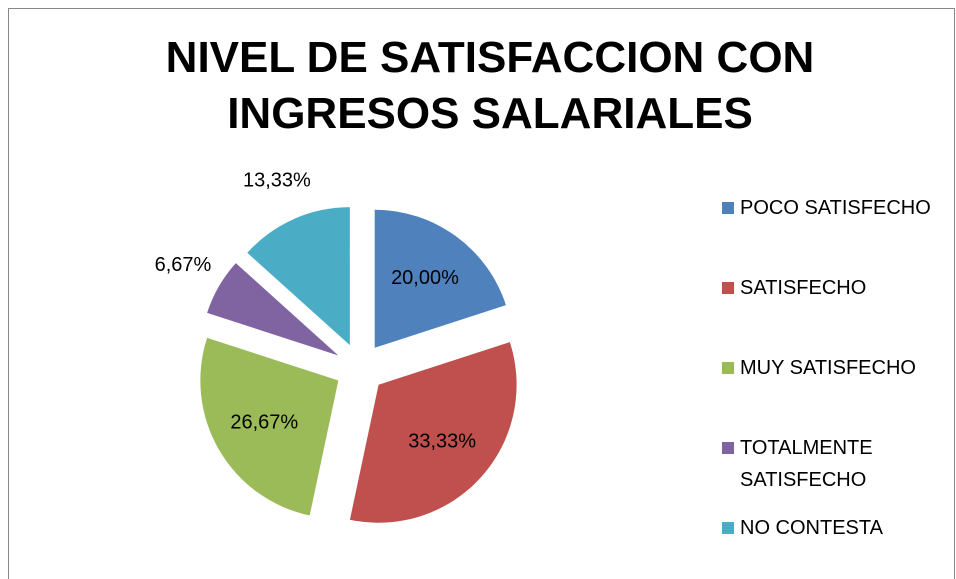  What do you see at coordinates (828, 368) in the screenshot?
I see `legend-label: MUY SATISFECHO` at bounding box center [828, 368].